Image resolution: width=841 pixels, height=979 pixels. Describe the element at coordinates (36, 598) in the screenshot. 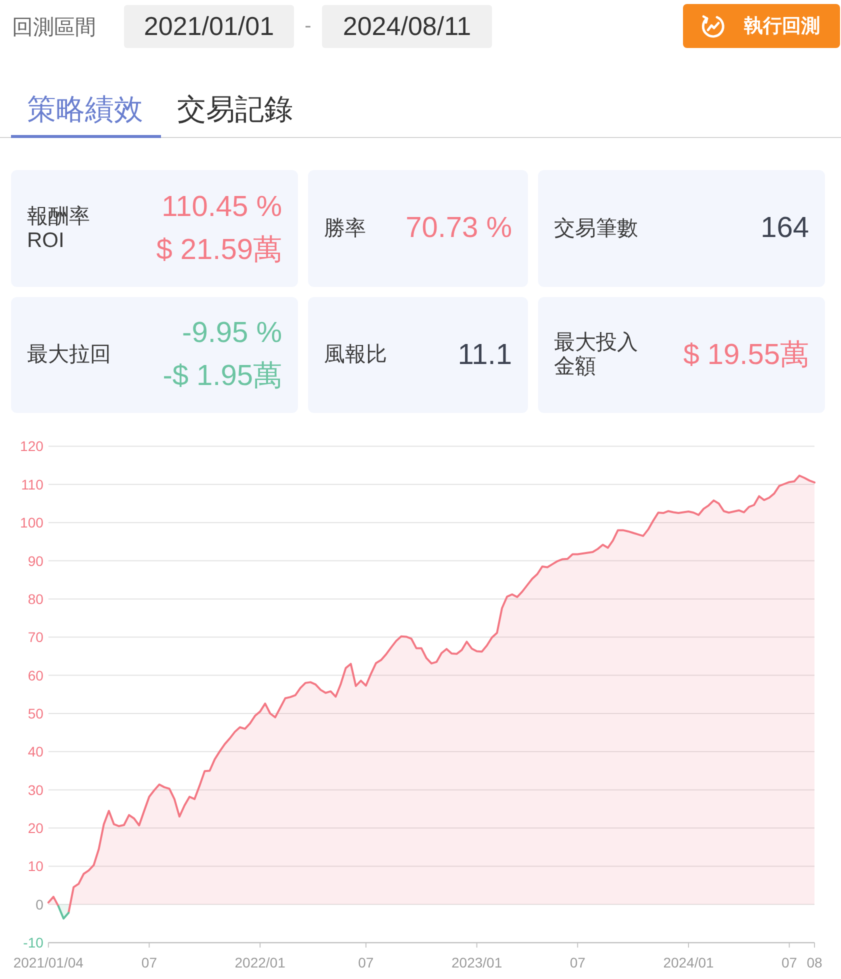

I see `y-tick-label: 80` at that location.